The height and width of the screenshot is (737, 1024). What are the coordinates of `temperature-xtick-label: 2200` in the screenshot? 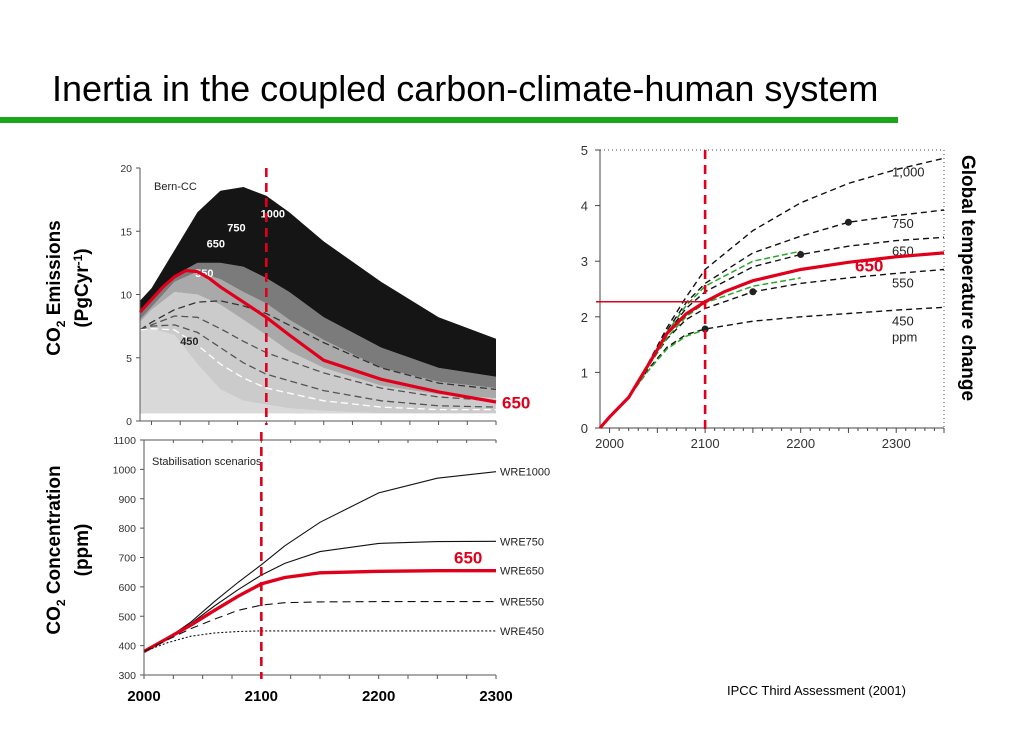 It's located at (800, 443).